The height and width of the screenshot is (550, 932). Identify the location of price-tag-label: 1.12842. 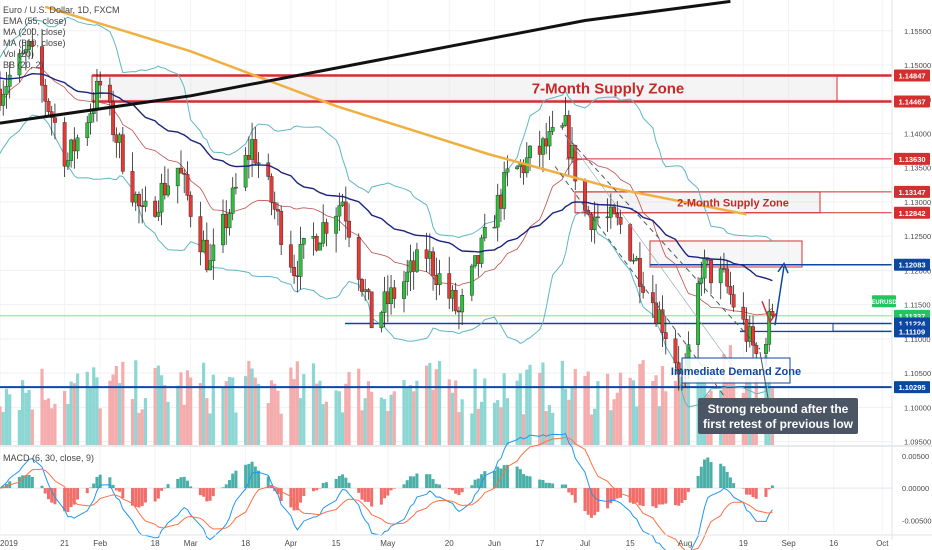
(911, 213).